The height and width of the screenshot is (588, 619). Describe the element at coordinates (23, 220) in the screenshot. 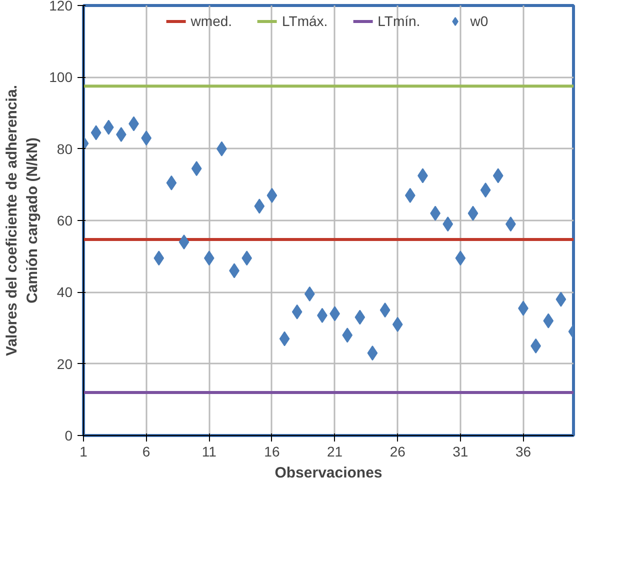

I see `y-axis-title: Valores del coeficiente de adherencia. Camión cargado (N/kN)` at that location.